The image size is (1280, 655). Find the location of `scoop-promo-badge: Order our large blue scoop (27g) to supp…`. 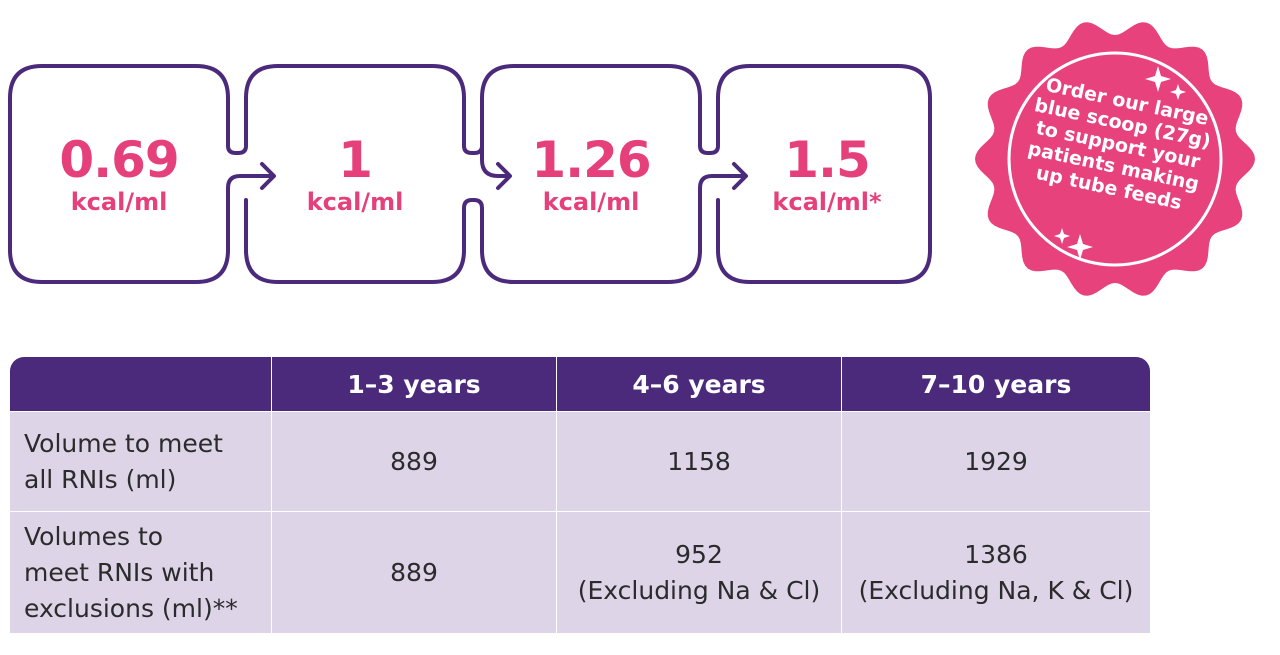

scoop-promo-badge: Order our large blue scoop (27g) to supp… is located at coordinates (1115, 159).